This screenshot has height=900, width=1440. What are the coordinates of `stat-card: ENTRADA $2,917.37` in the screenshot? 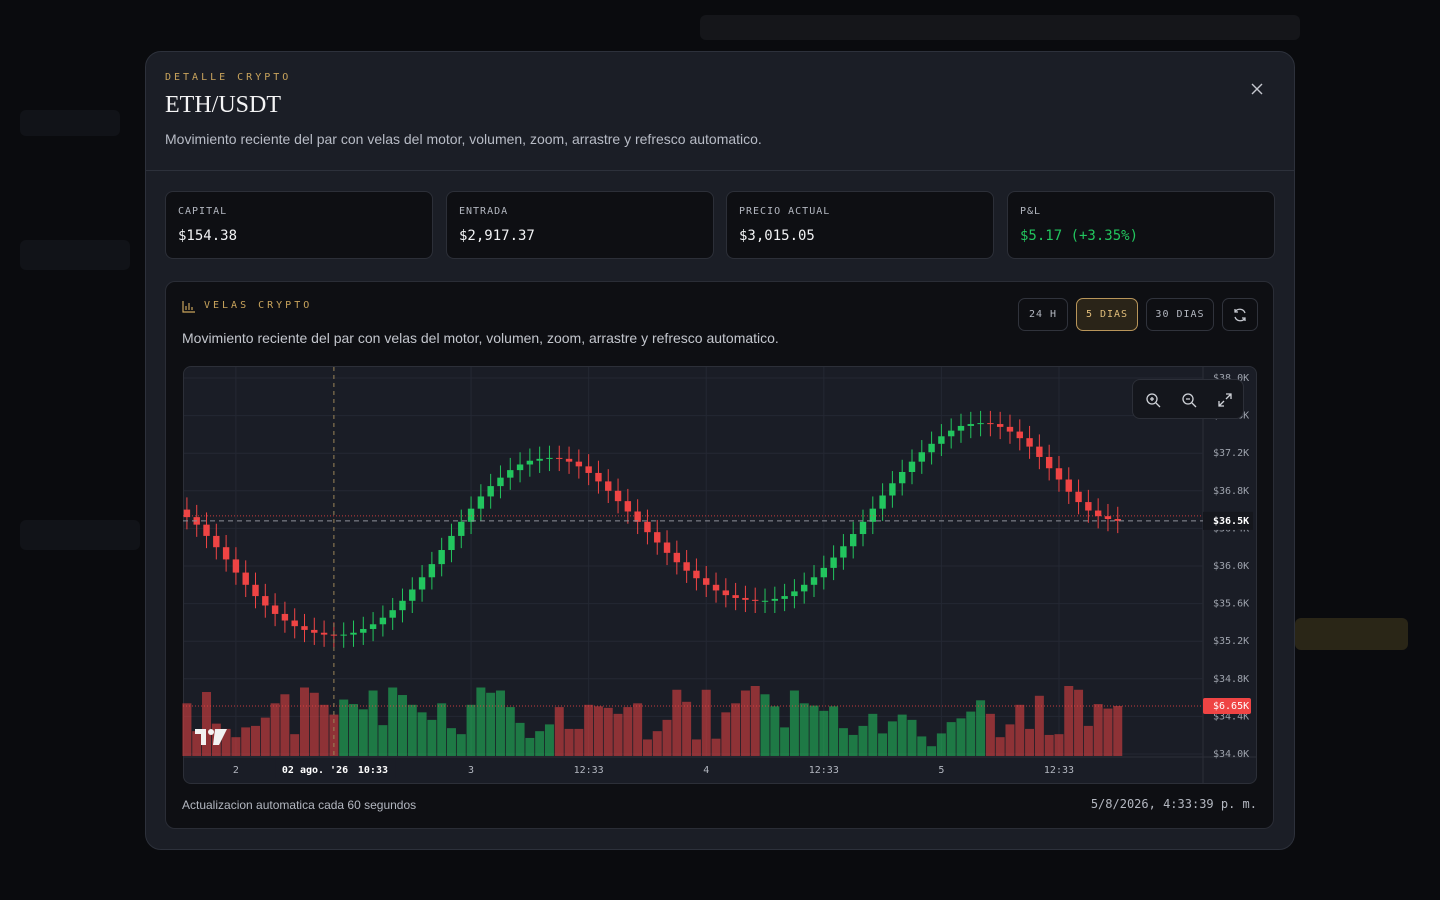 It's located at (580, 225).